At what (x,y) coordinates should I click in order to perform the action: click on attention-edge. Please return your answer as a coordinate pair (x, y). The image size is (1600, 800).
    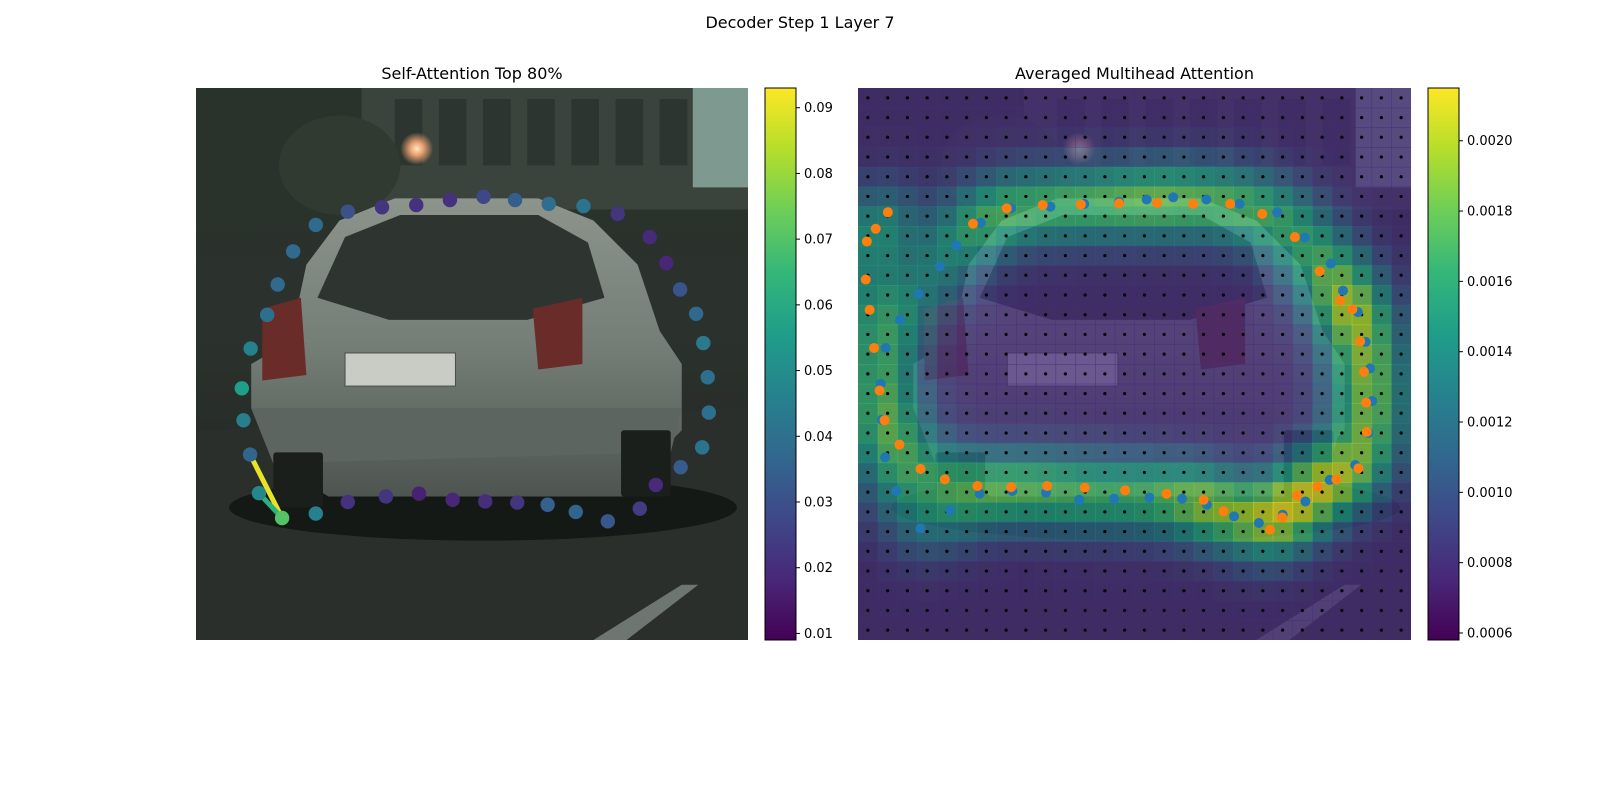
    Looking at the image, I should click on (266, 486).